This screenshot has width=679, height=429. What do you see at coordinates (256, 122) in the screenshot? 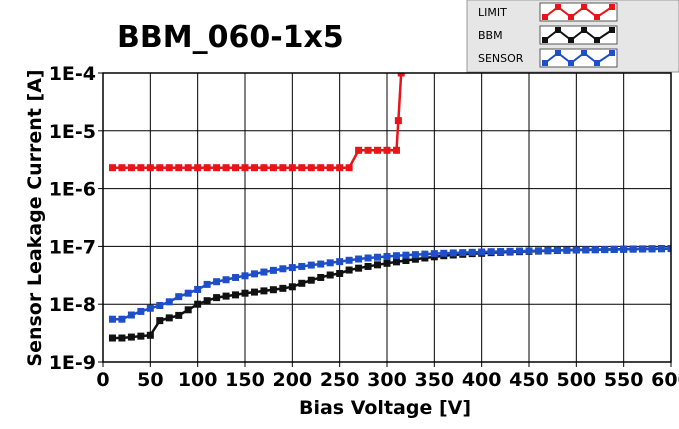
I see `series-limit` at bounding box center [256, 122].